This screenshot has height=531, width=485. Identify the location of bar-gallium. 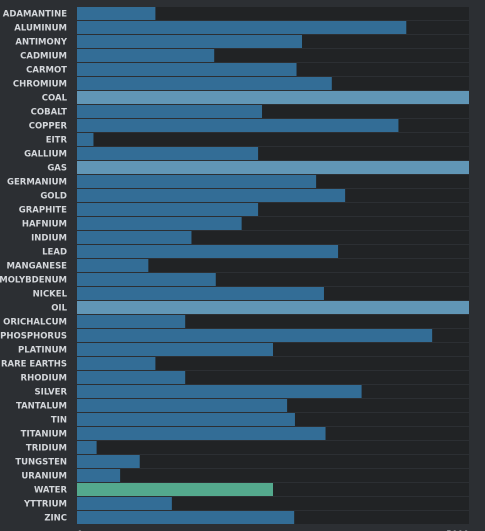
(168, 153).